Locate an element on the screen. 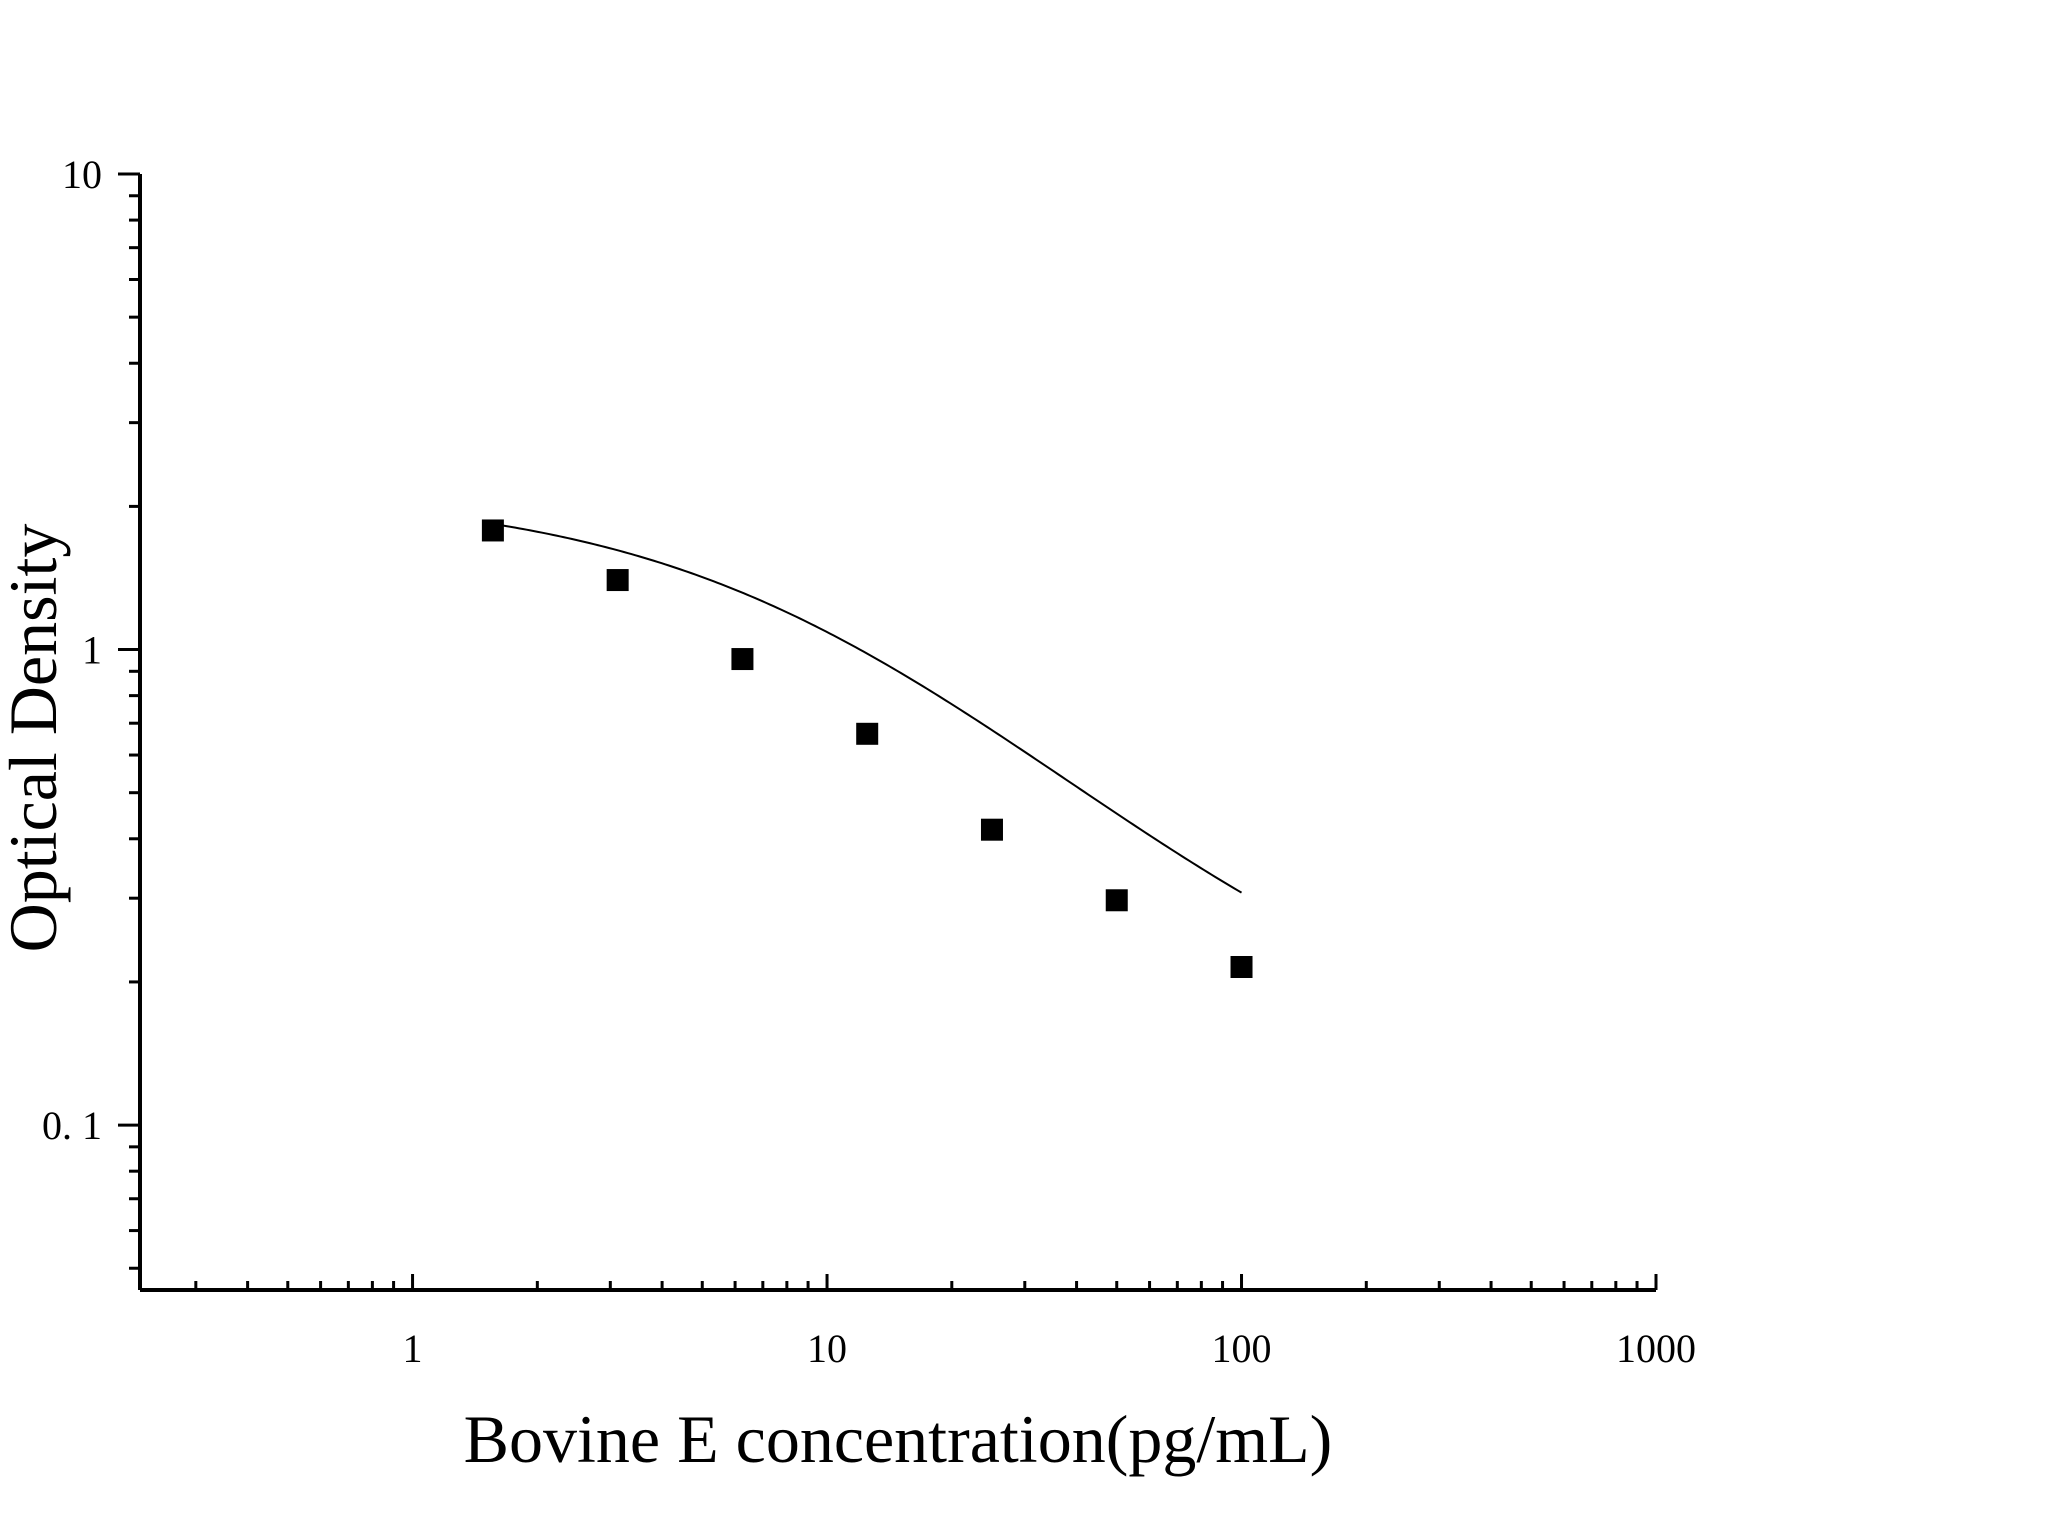  x-axis-title: Bovine E concentration(pg/mL) is located at coordinates (898, 1439).